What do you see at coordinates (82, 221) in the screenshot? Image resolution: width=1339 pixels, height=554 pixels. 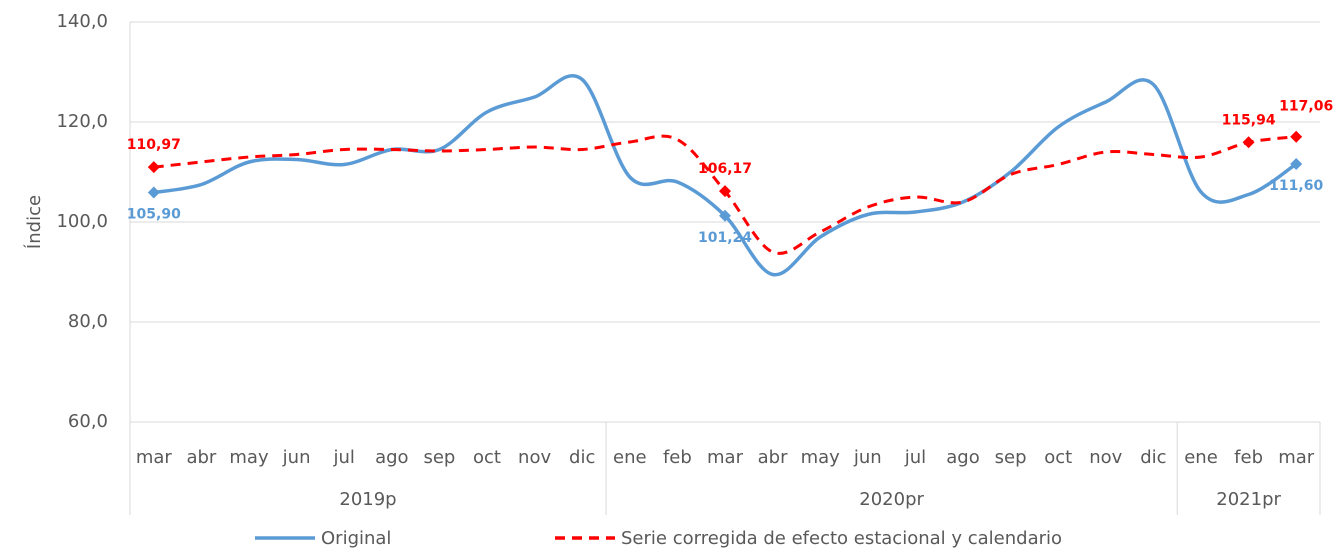 I see `y-tick-label: 100,0` at bounding box center [82, 221].